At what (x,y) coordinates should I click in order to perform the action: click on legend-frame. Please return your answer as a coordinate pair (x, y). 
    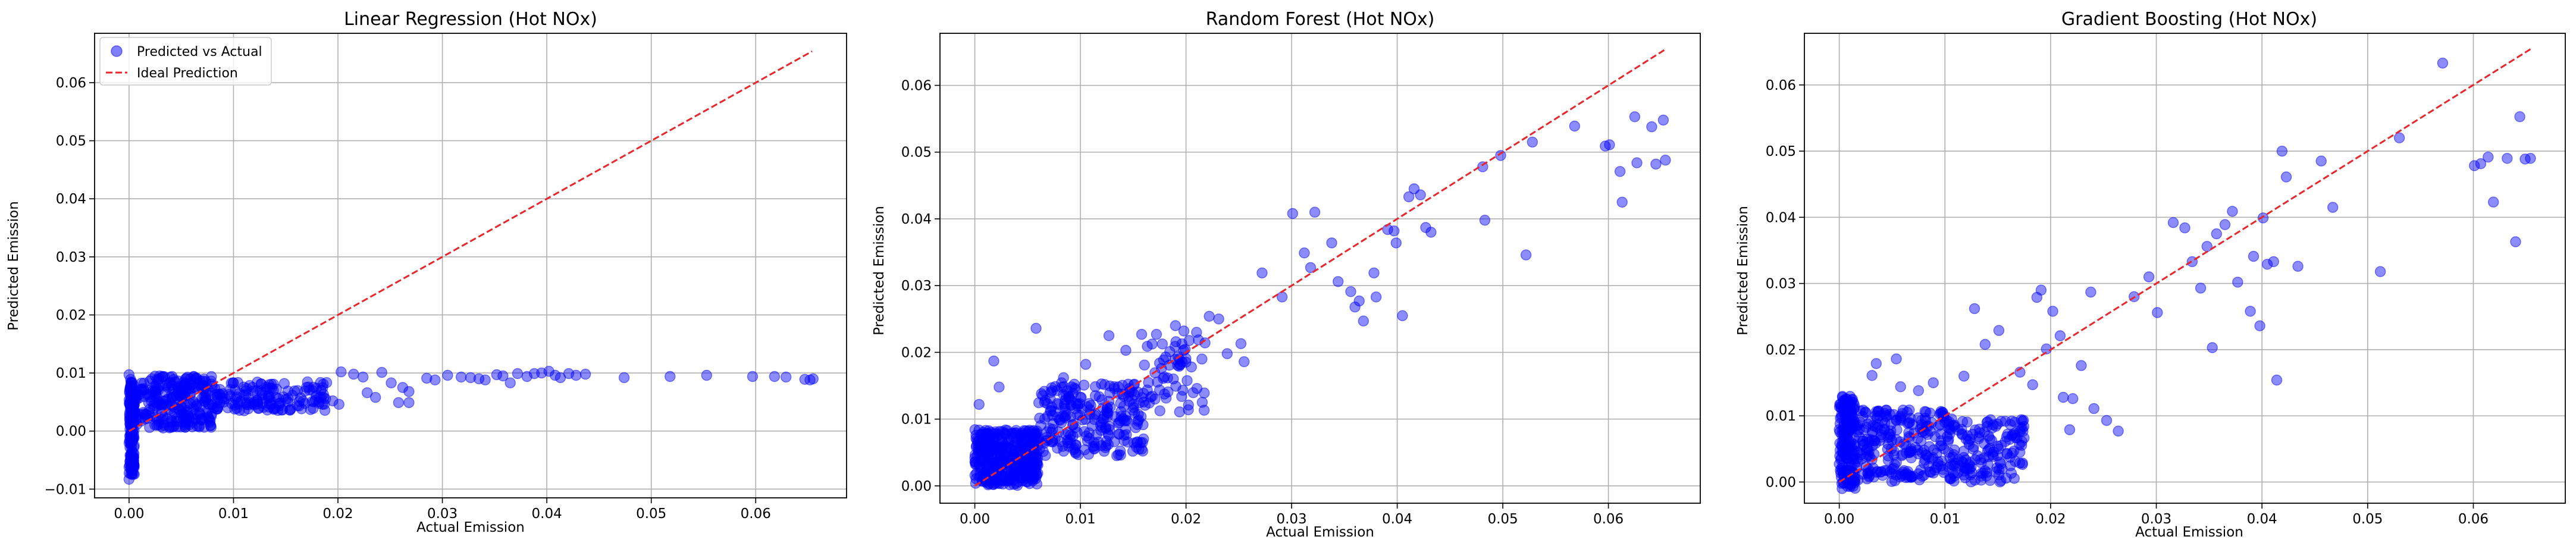
    Looking at the image, I should click on (186, 61).